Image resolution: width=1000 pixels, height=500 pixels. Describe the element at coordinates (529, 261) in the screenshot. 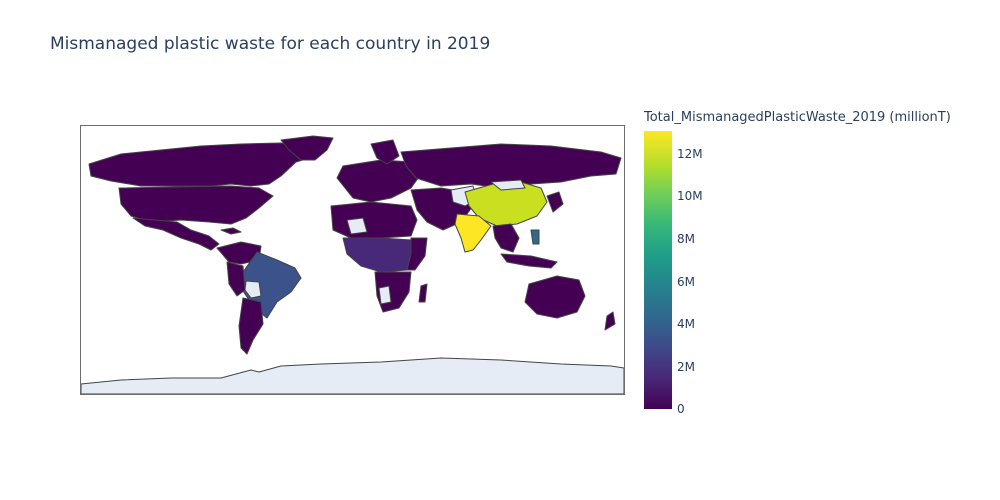

I see `region-indonesia` at that location.